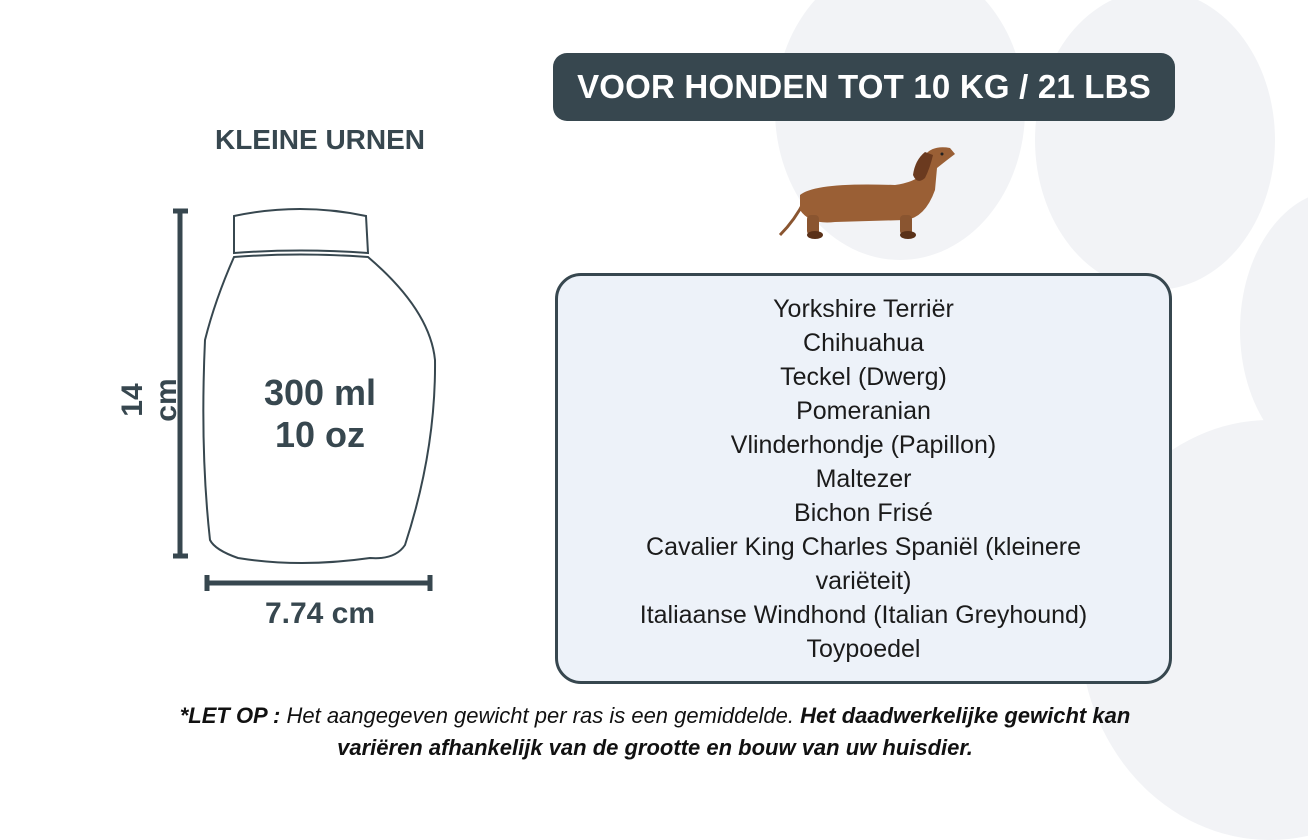 The image size is (1308, 840). Describe the element at coordinates (320, 613) in the screenshot. I see `width-label: 7.74 cm` at that location.